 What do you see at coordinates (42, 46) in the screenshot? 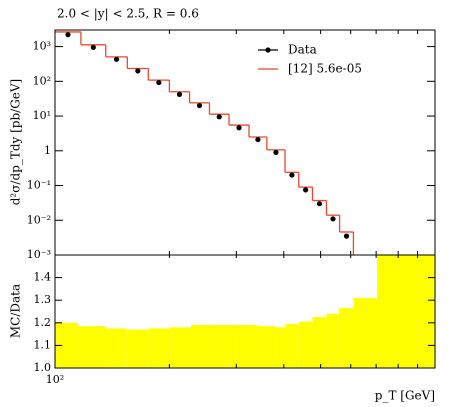
I see `y-tick-label: 10³` at bounding box center [42, 46].